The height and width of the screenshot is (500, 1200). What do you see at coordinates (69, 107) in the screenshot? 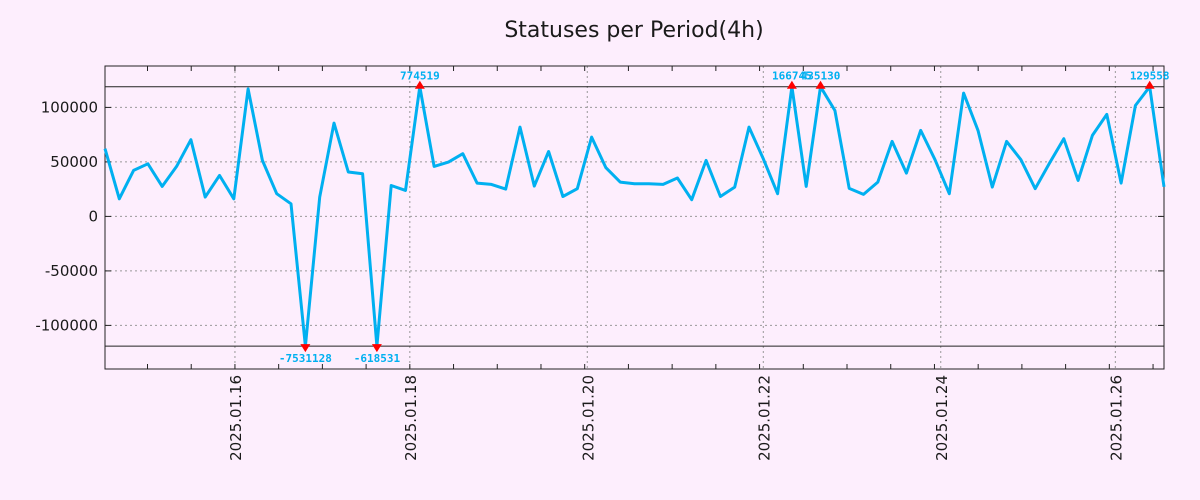
I see `y-tick-label: 100000` at bounding box center [69, 107].